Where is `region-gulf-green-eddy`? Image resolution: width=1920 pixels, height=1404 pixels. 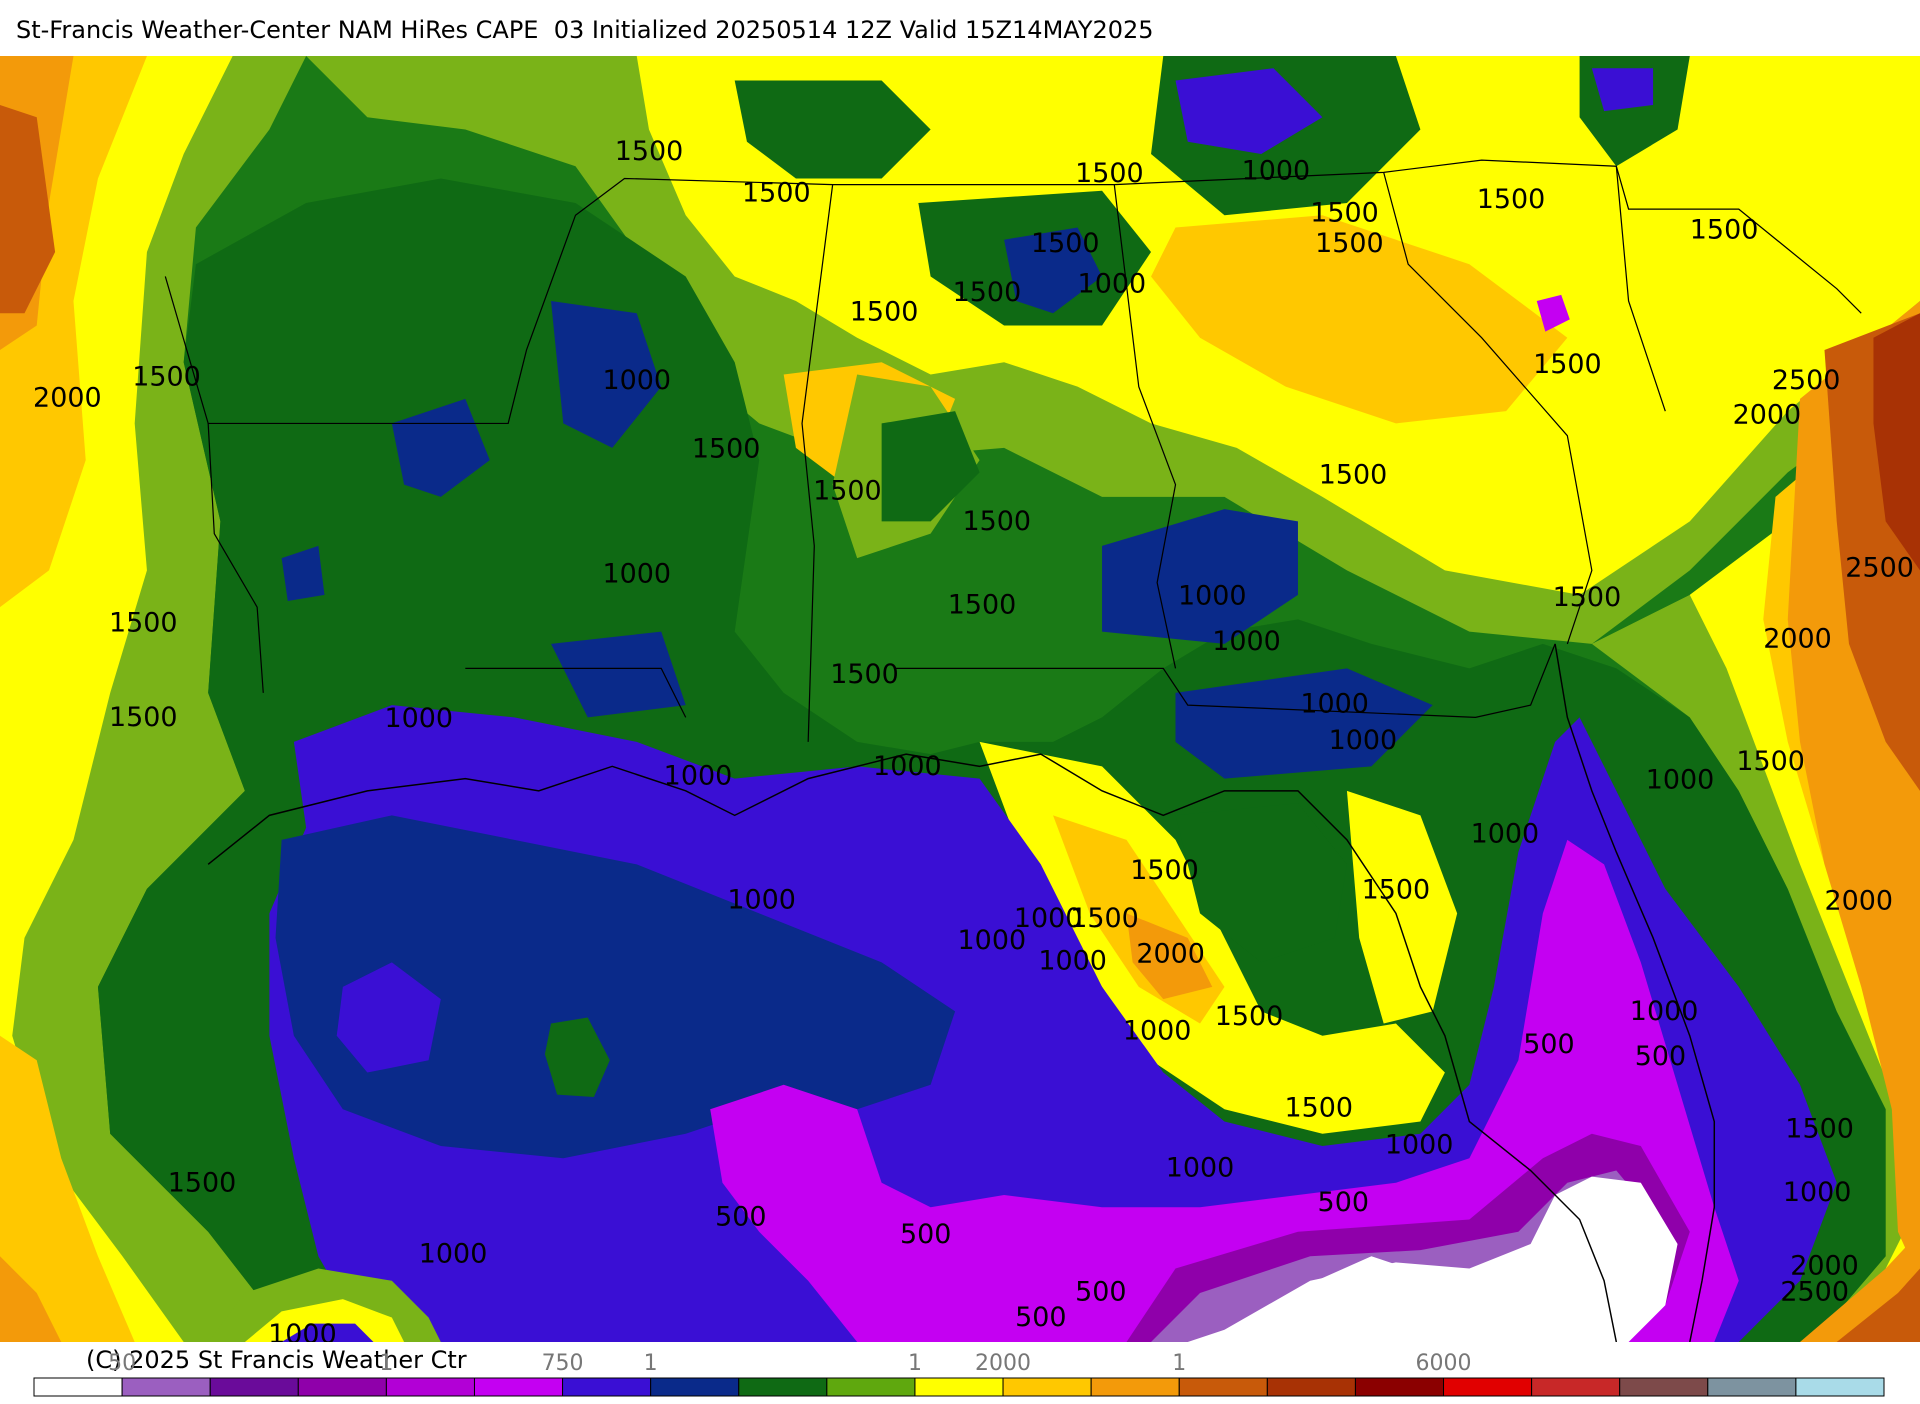 region-gulf-green-eddy is located at coordinates (577, 1057).